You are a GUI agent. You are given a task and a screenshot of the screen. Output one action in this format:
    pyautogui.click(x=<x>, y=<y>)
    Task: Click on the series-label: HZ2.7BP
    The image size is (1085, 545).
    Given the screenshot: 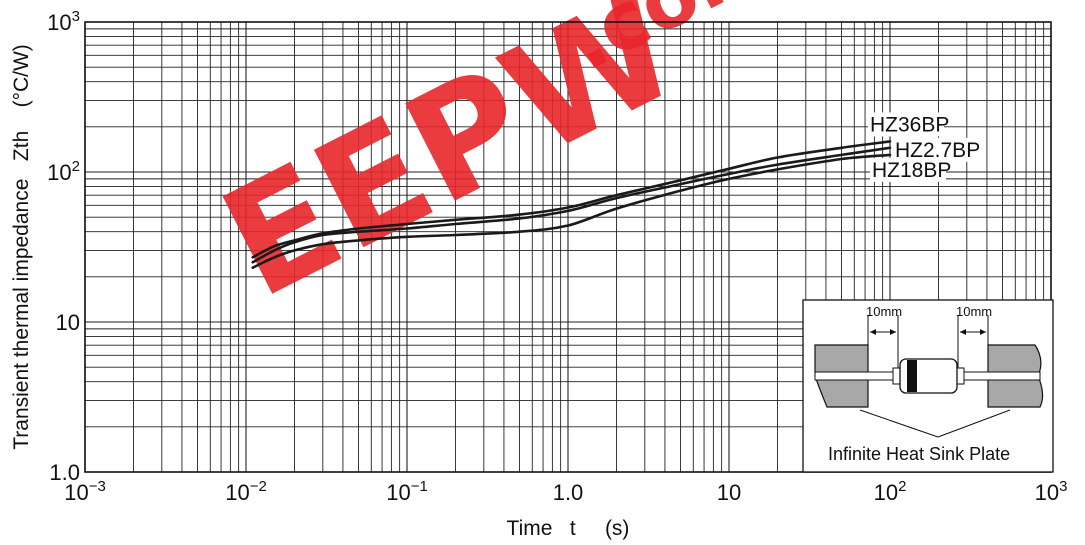 What is the action you would take?
    pyautogui.click(x=937, y=150)
    